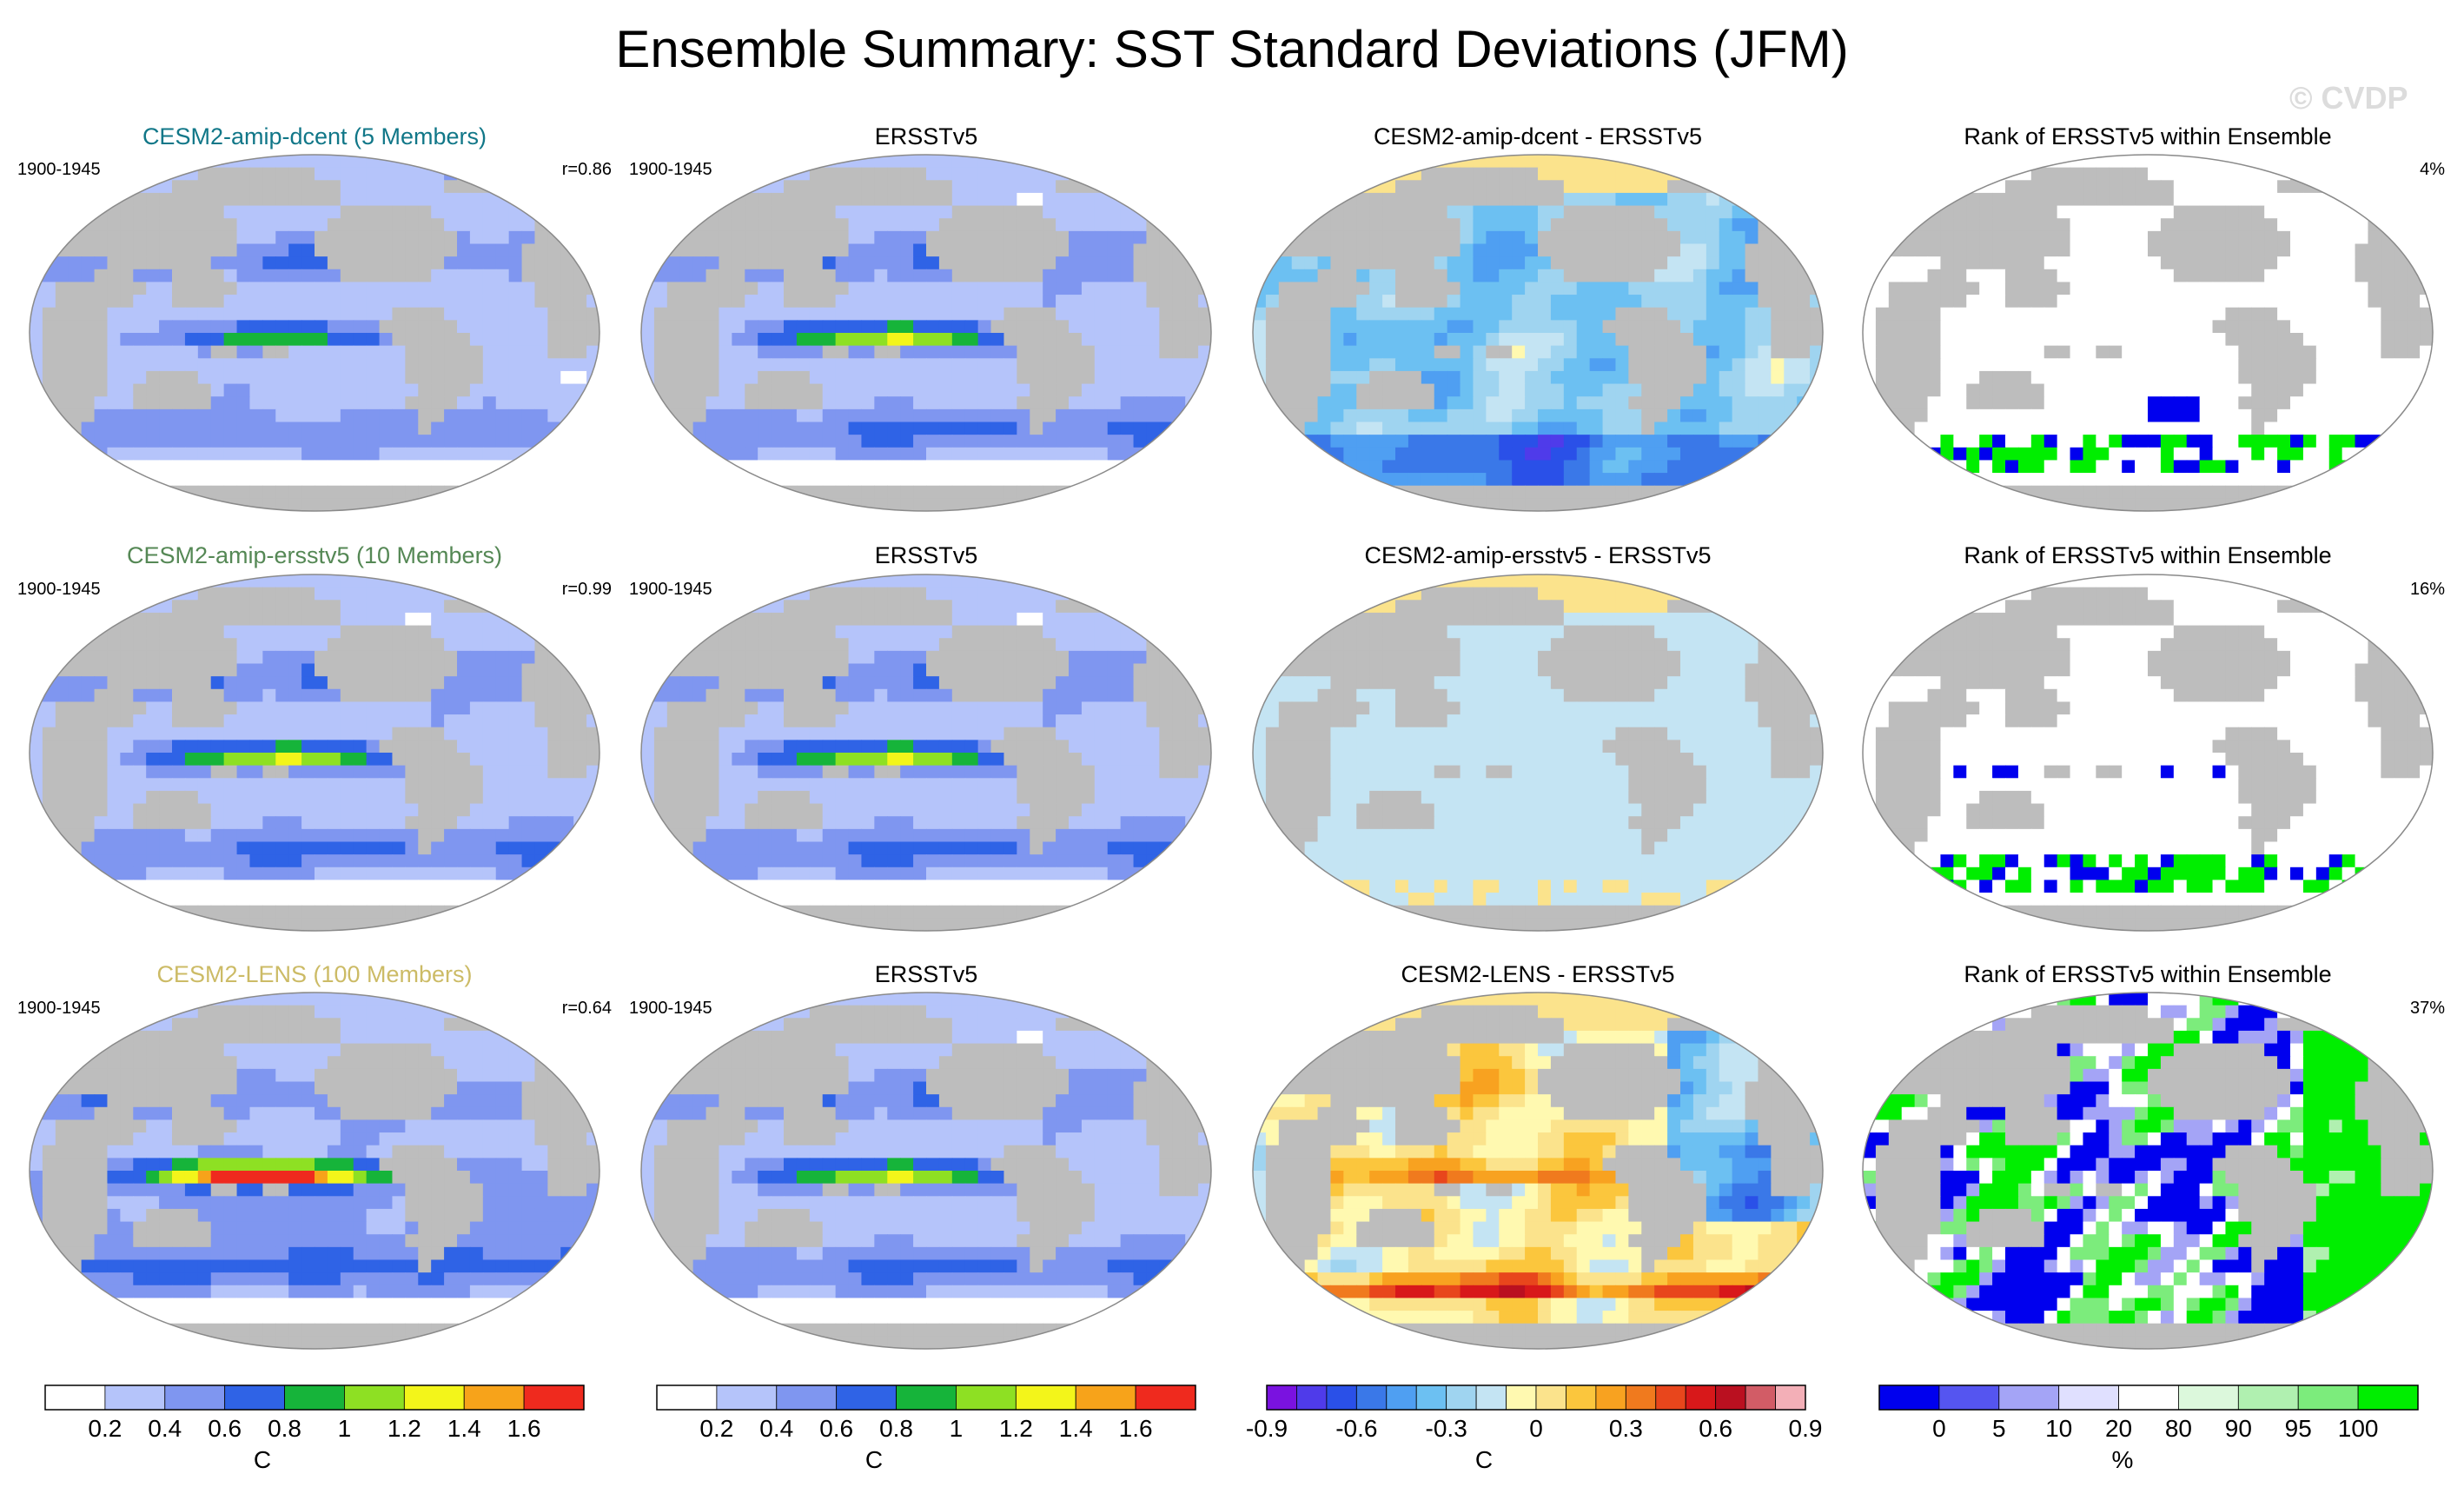 This screenshot has width=2464, height=1494. What do you see at coordinates (716, 1429) in the screenshot?
I see `colorbar-tick-label: 0.2` at bounding box center [716, 1429].